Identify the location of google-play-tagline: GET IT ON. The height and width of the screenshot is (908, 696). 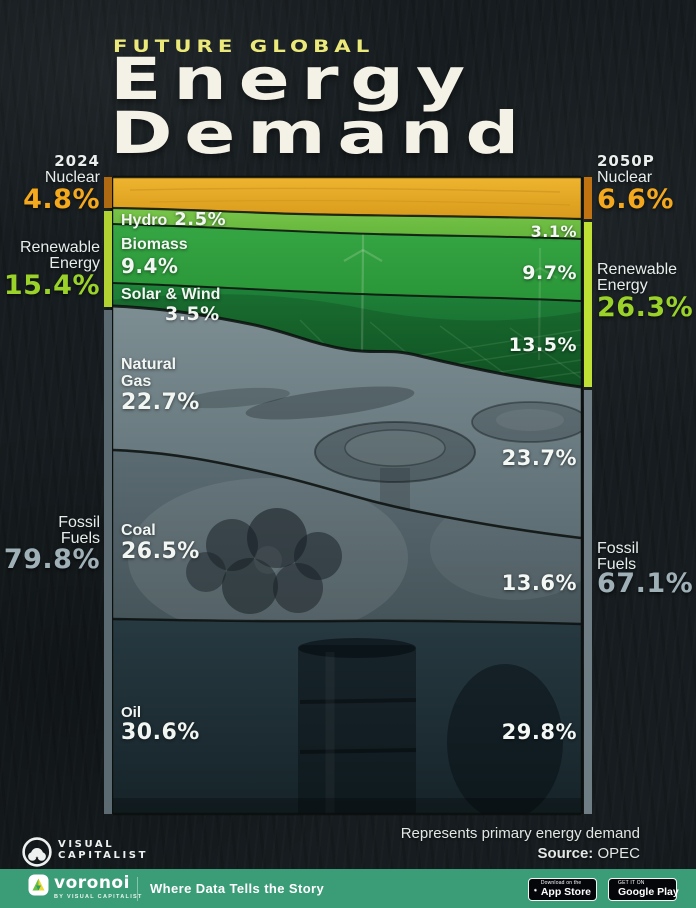
(631, 883).